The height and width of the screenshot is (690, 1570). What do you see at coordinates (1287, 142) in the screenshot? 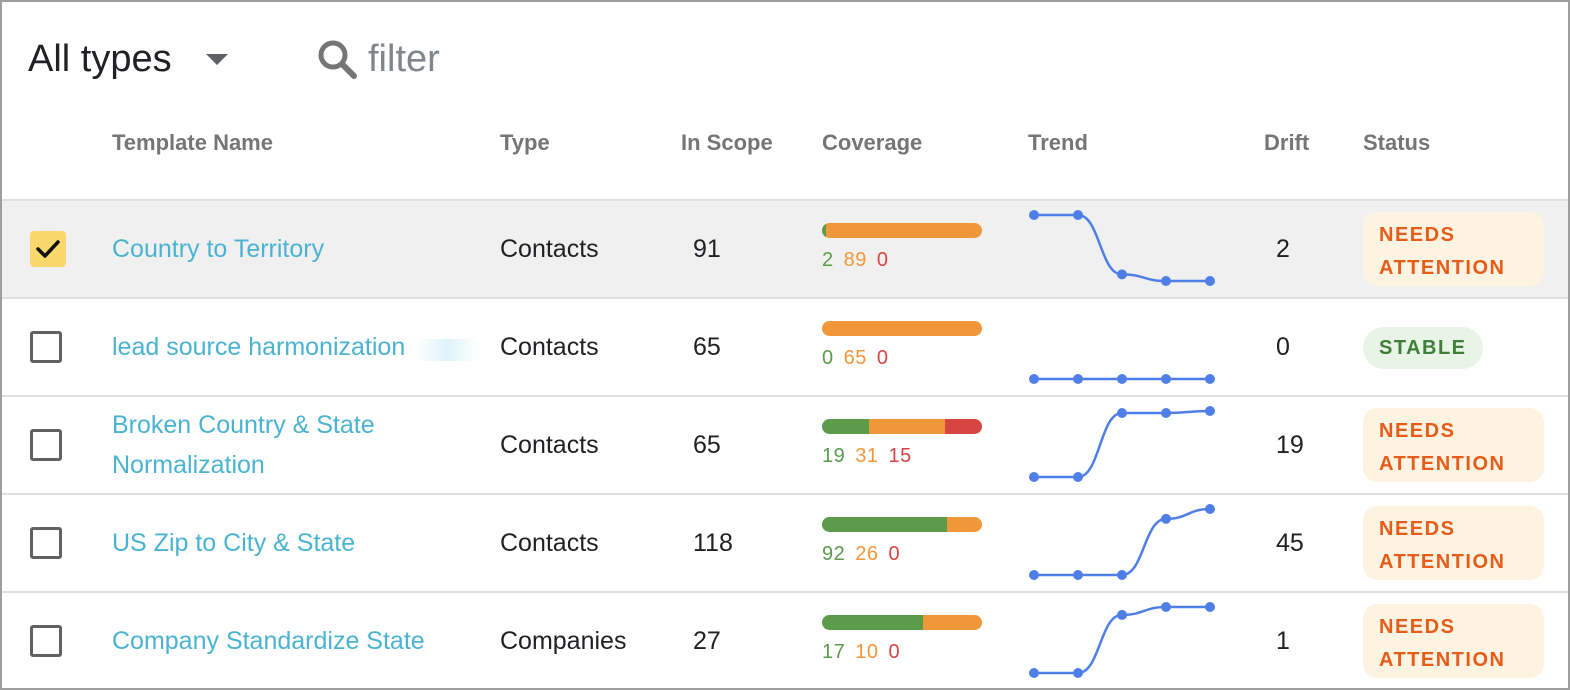
I see `column-header-drift: Drift` at bounding box center [1287, 142].